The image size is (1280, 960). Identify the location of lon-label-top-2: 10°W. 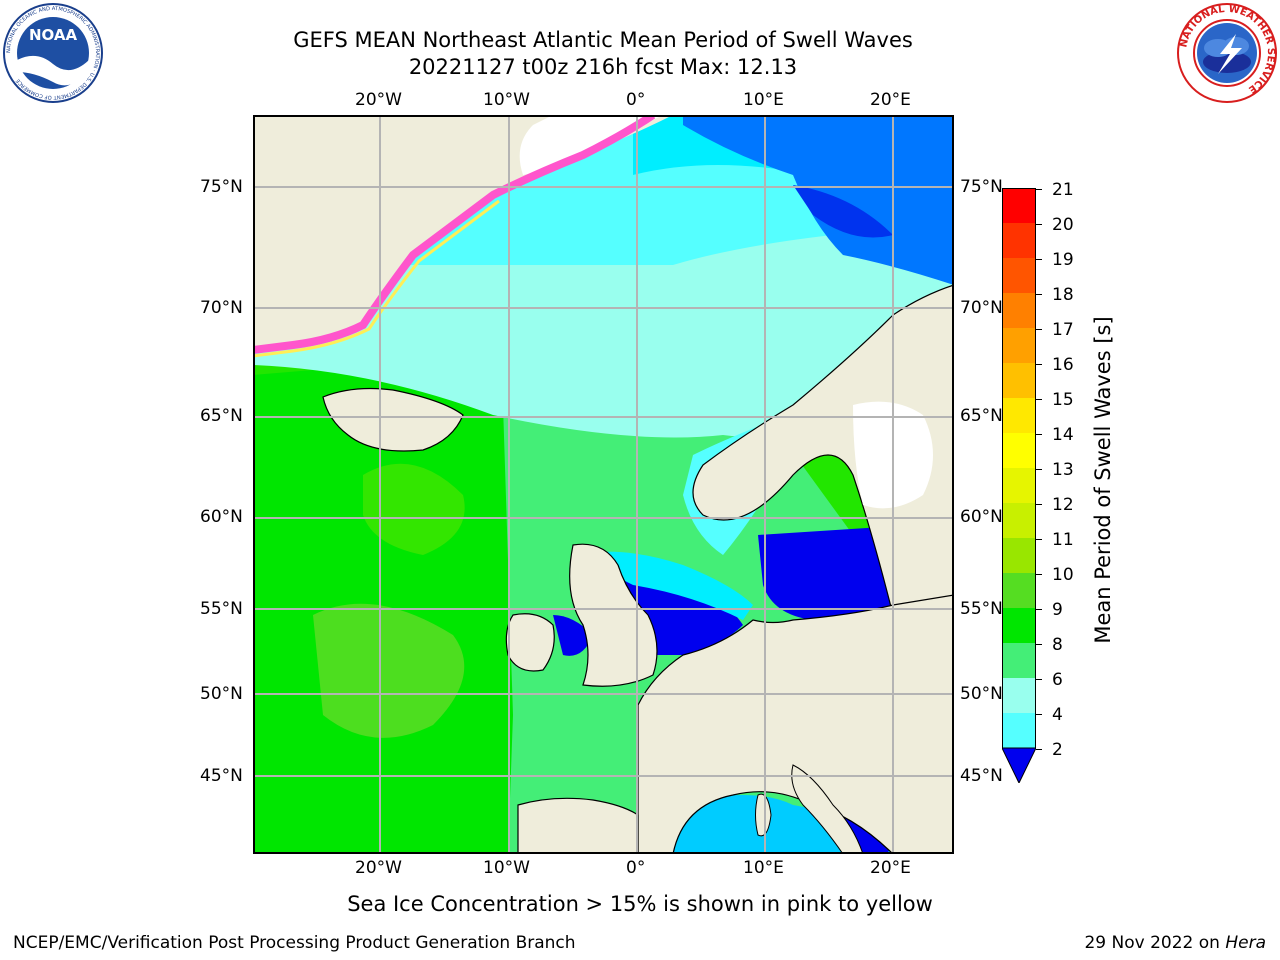
(506, 100).